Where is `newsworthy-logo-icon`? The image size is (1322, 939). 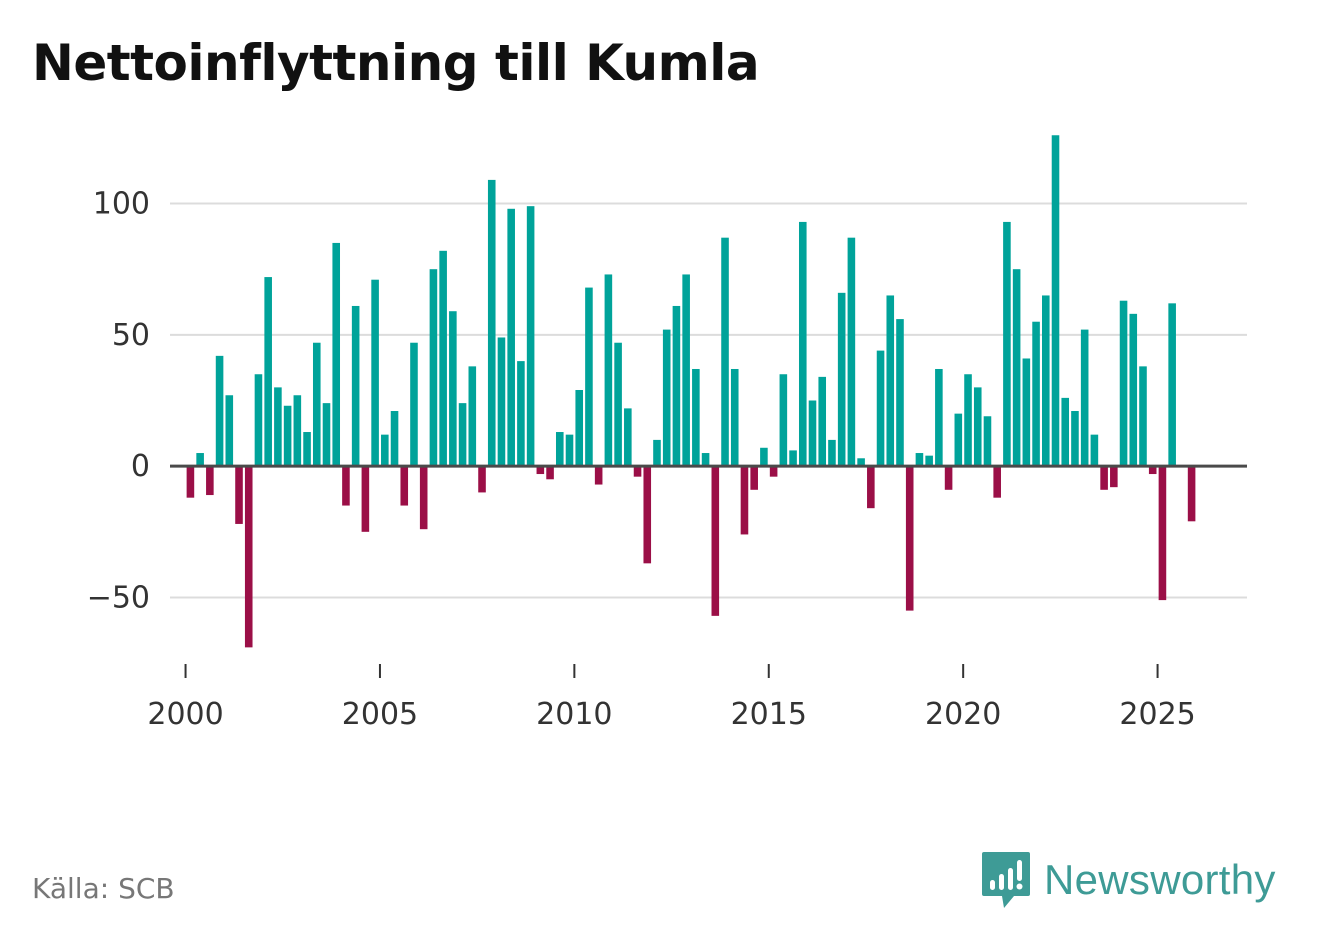
newsworthy-logo-icon is located at coordinates (1006, 880).